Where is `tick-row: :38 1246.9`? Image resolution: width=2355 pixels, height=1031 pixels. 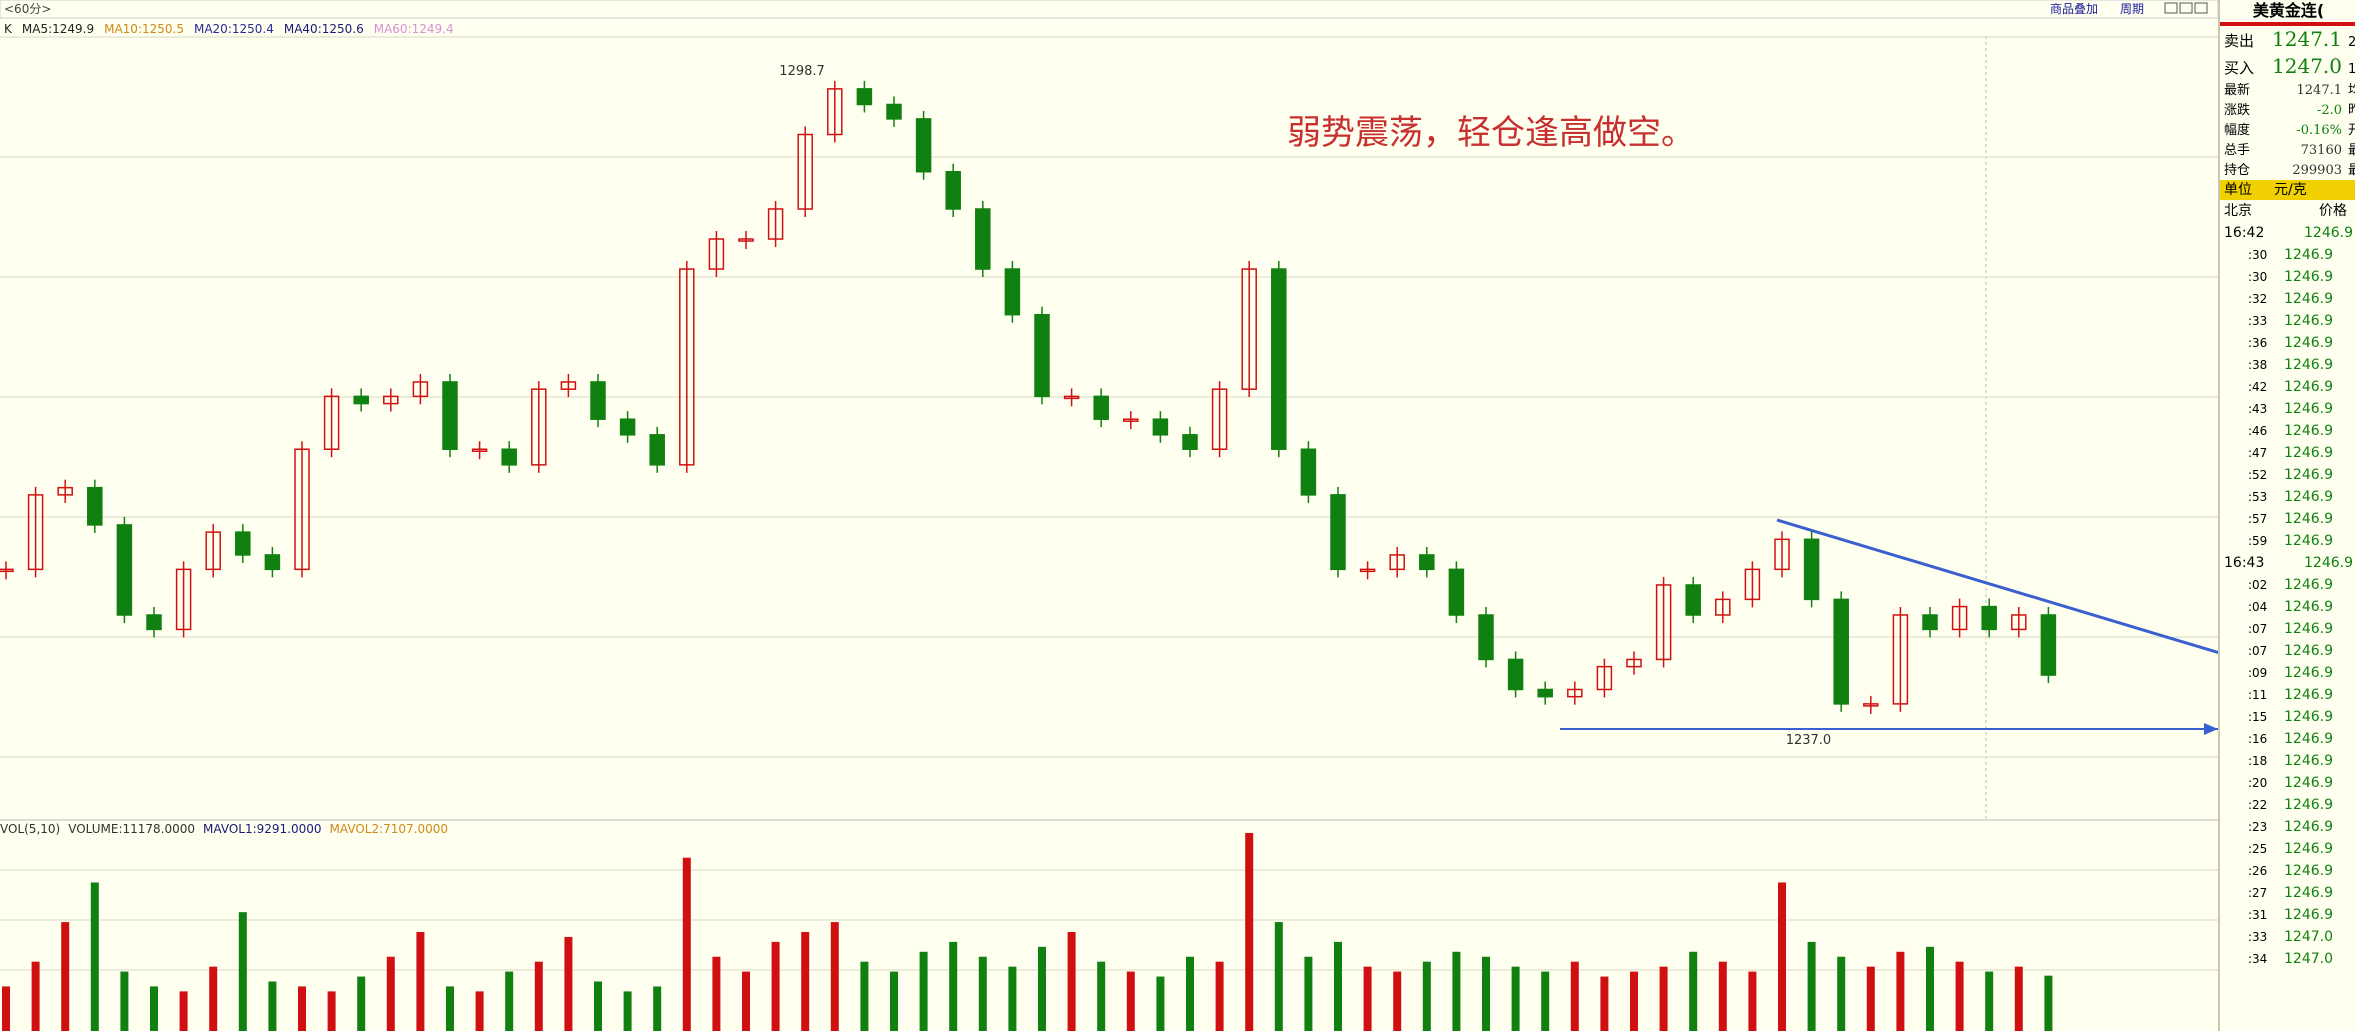
tick-row: :38 1246.9 is located at coordinates (2287, 365).